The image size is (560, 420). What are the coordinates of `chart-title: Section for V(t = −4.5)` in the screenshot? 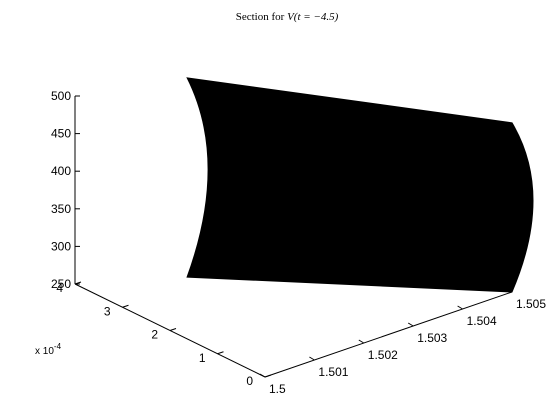 It's located at (287, 17).